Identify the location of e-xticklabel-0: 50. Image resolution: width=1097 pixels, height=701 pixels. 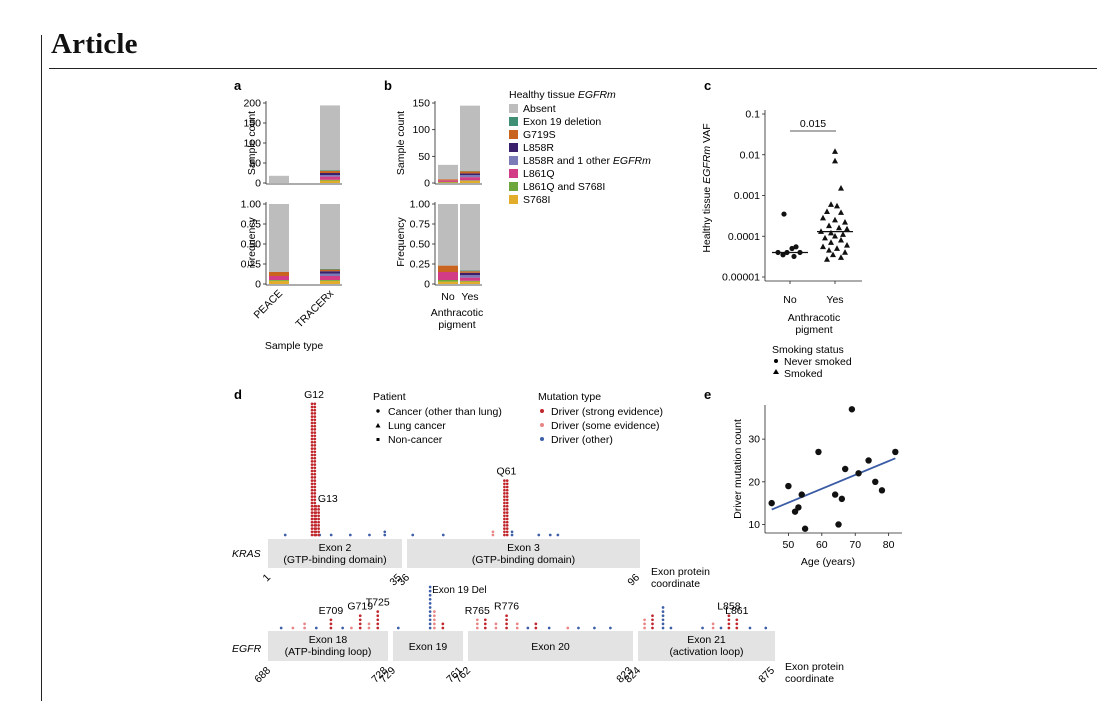
(789, 545).